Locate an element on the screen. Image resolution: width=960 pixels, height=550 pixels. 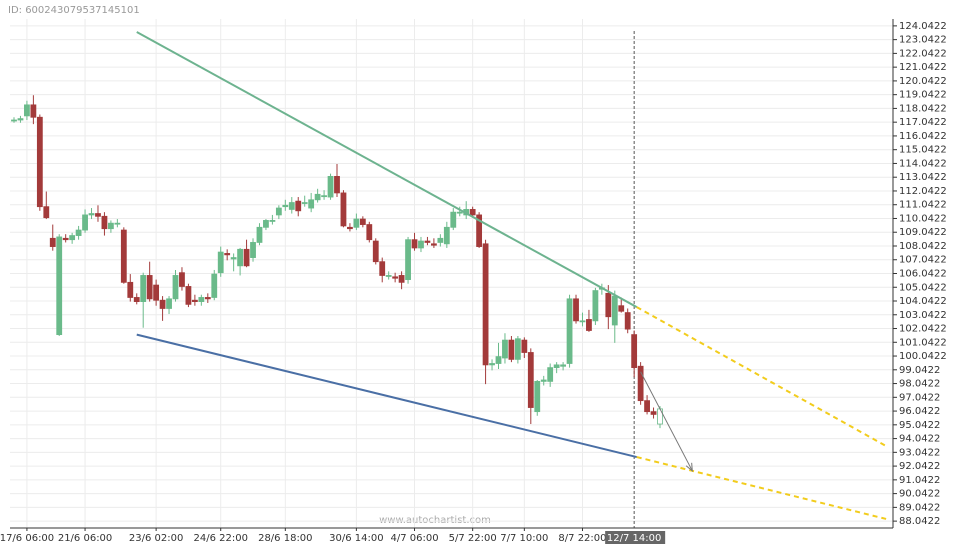
y-tick-label: 119.0422 is located at coordinates (923, 95).